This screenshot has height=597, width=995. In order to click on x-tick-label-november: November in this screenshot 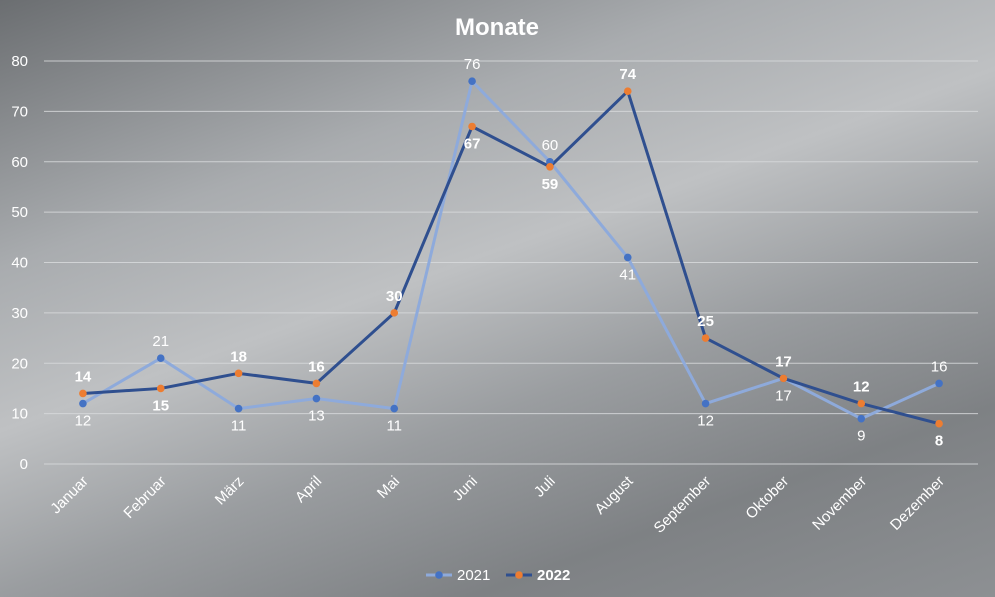, I will do `click(839, 503)`.